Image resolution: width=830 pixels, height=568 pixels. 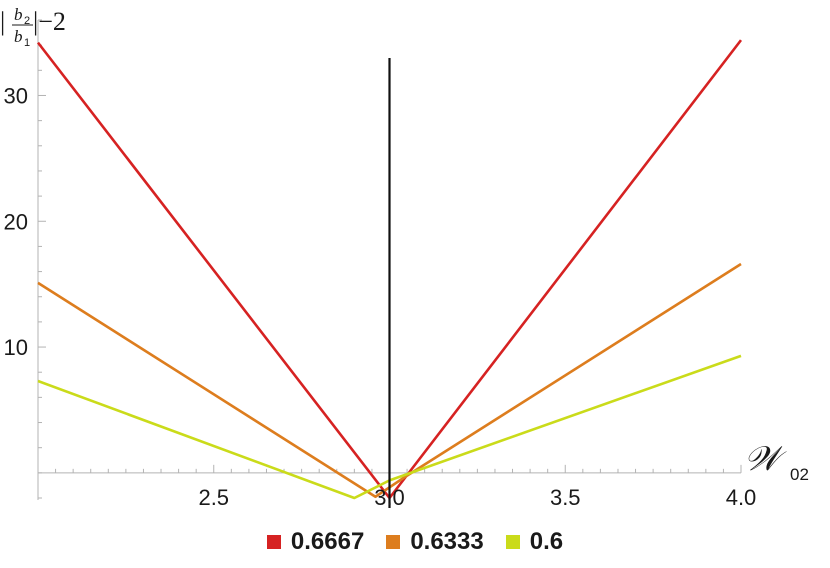 I want to click on y-tick-label: 30, so click(x=16, y=95).